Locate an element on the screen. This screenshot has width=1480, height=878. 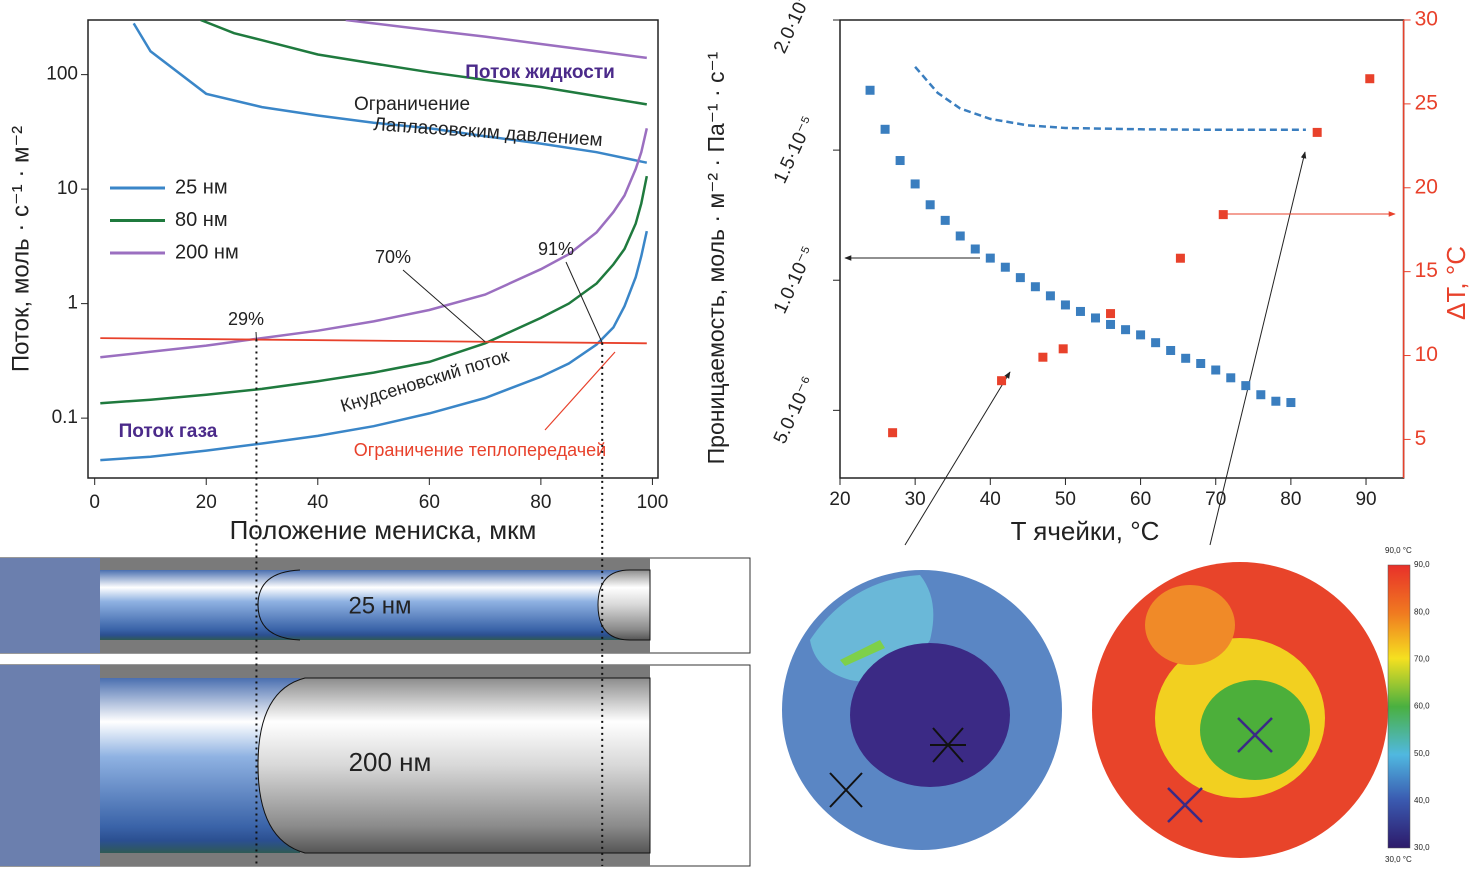
y2-tick-label: 5 is located at coordinates (1421, 438).